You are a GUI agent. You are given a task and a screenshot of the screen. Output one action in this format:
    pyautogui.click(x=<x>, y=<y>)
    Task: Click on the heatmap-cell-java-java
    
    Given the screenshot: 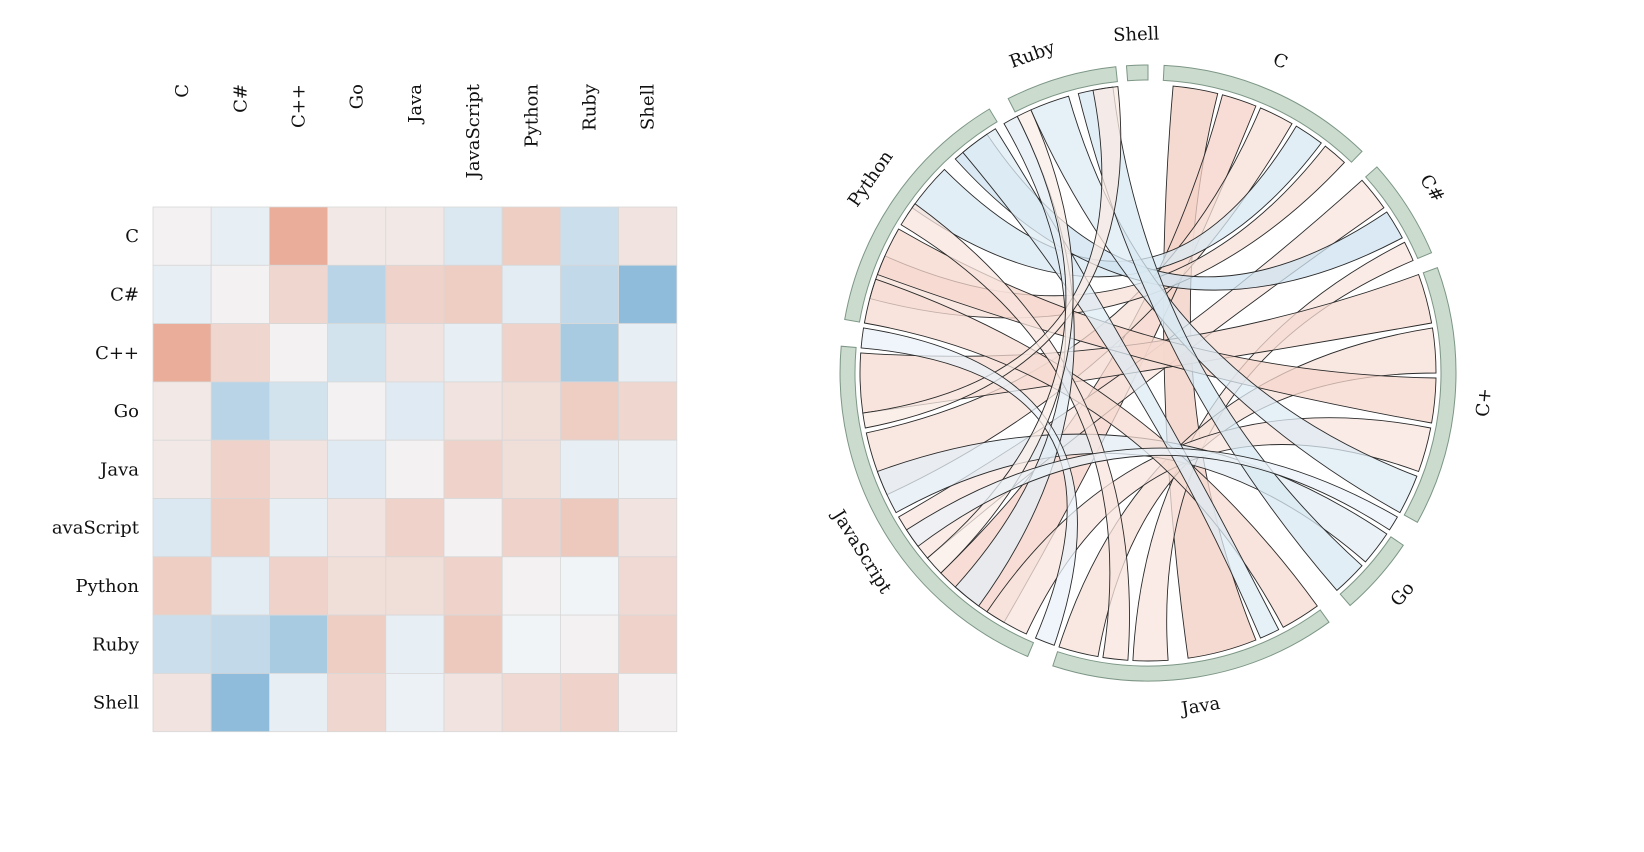 What is the action you would take?
    pyautogui.click(x=415, y=469)
    